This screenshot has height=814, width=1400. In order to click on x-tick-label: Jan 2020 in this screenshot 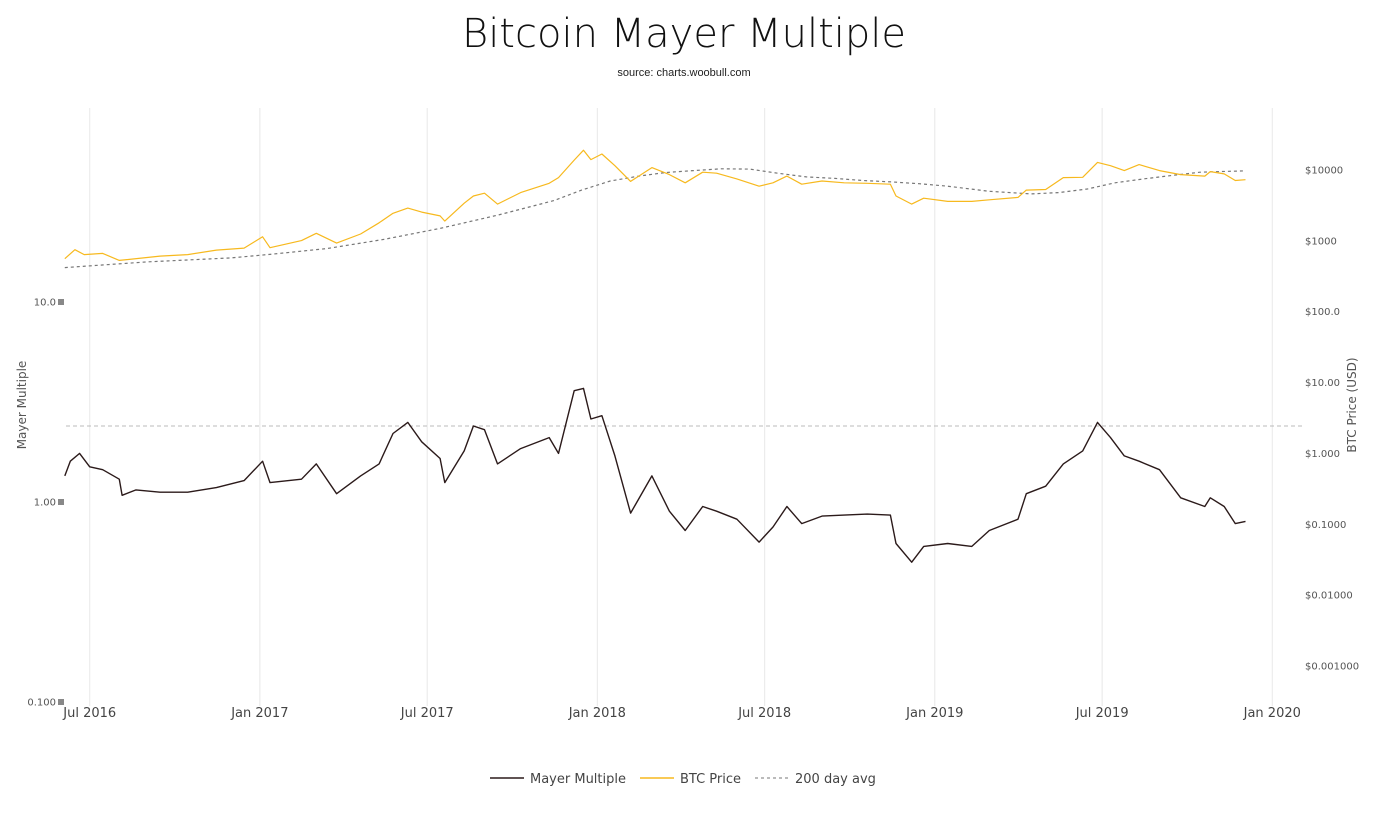, I will do `click(1272, 713)`.